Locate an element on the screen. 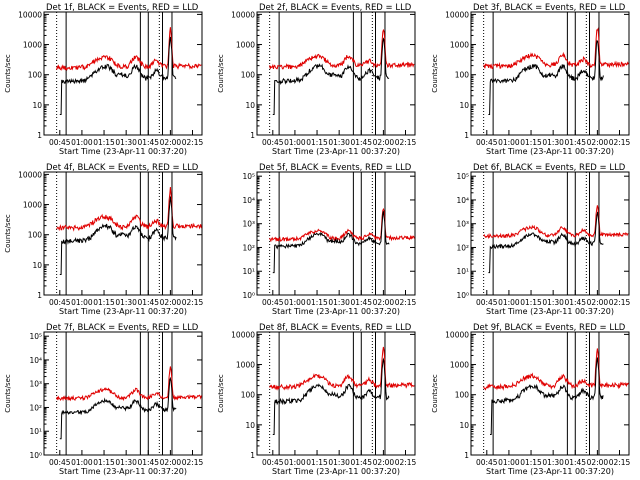  chart-title: Det 7f, BLACK = Events, RED = LLD is located at coordinates (122, 328).